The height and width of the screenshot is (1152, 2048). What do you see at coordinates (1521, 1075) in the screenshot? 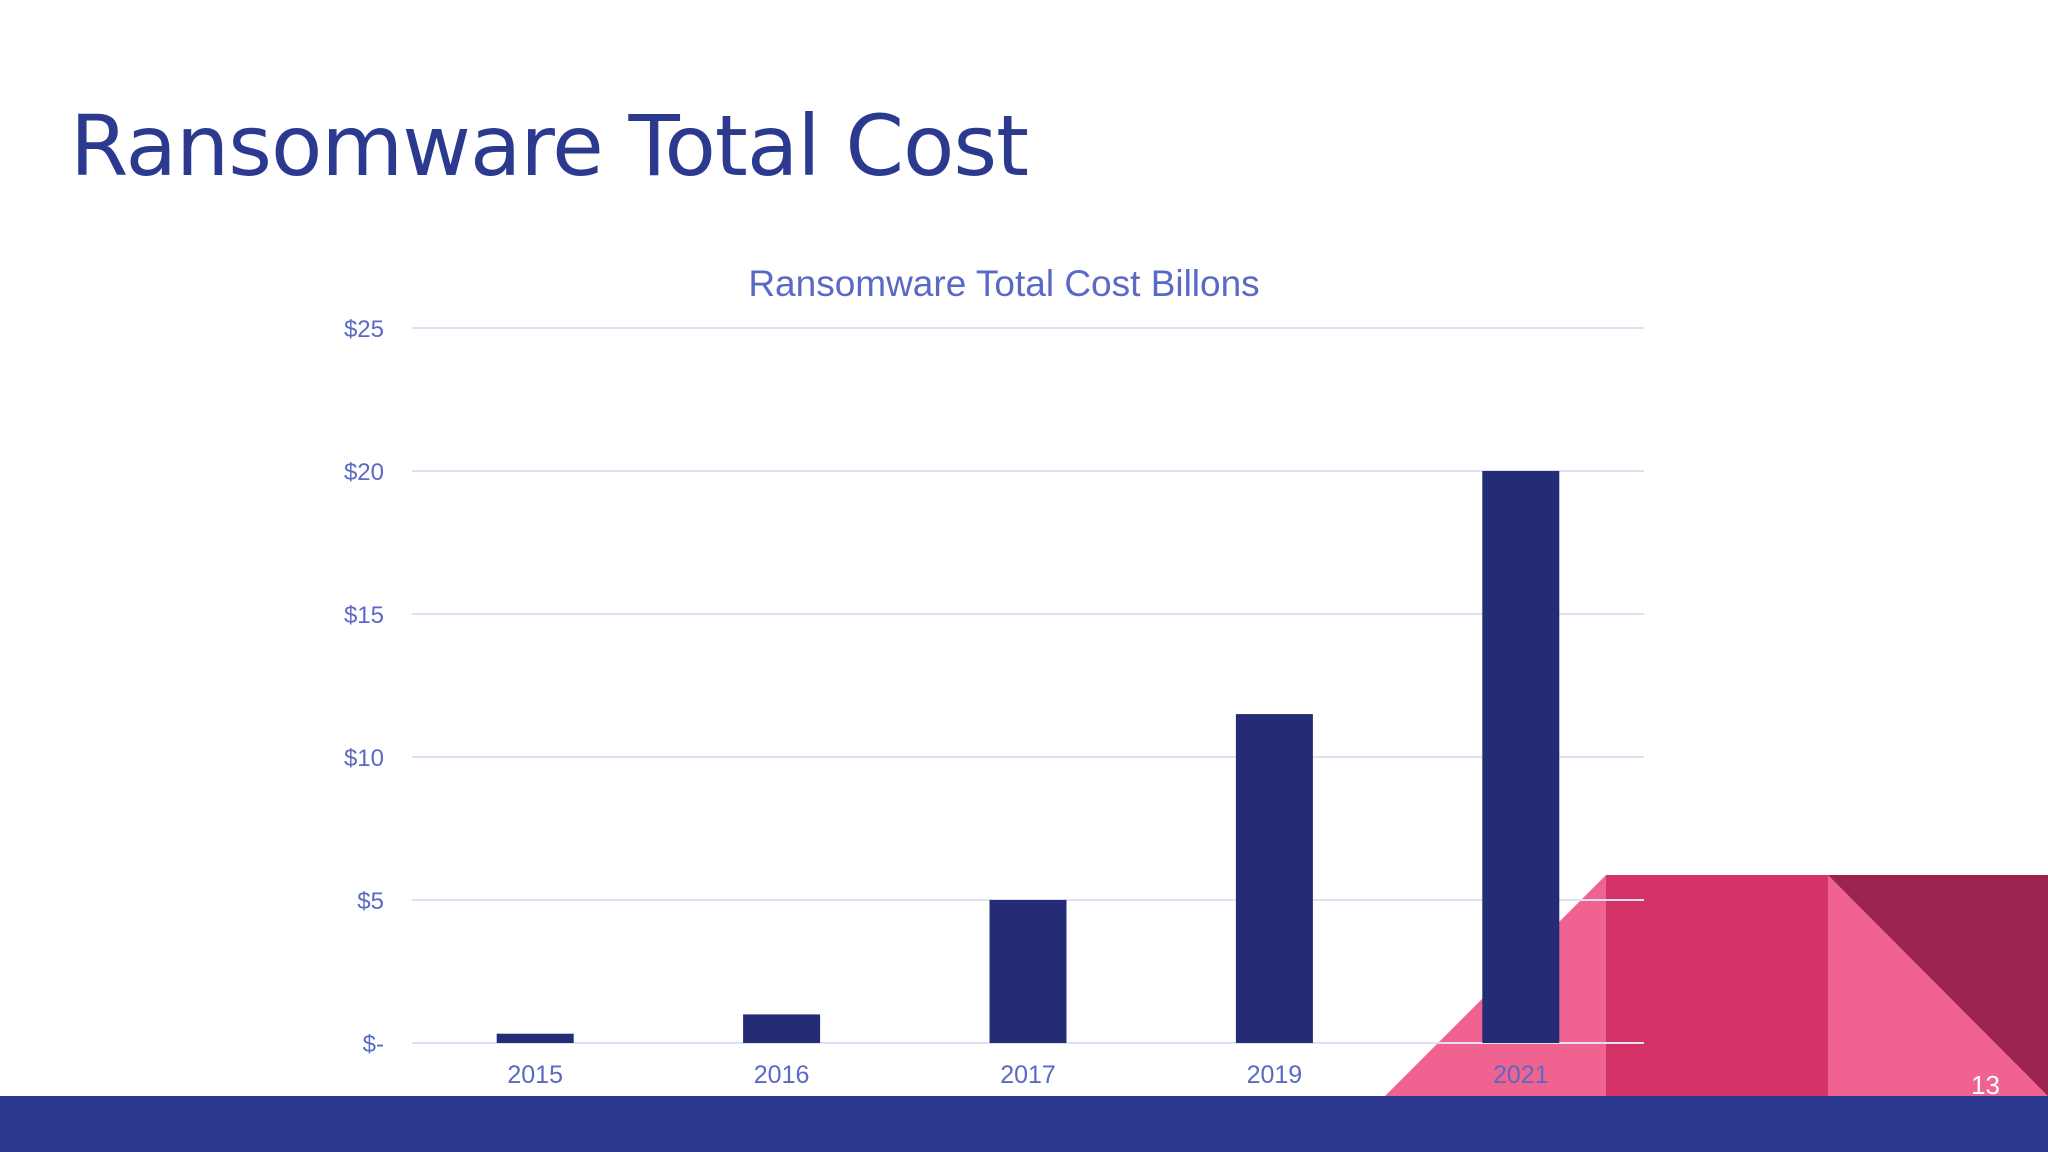
I see `x-tick-label: 2021` at bounding box center [1521, 1075].